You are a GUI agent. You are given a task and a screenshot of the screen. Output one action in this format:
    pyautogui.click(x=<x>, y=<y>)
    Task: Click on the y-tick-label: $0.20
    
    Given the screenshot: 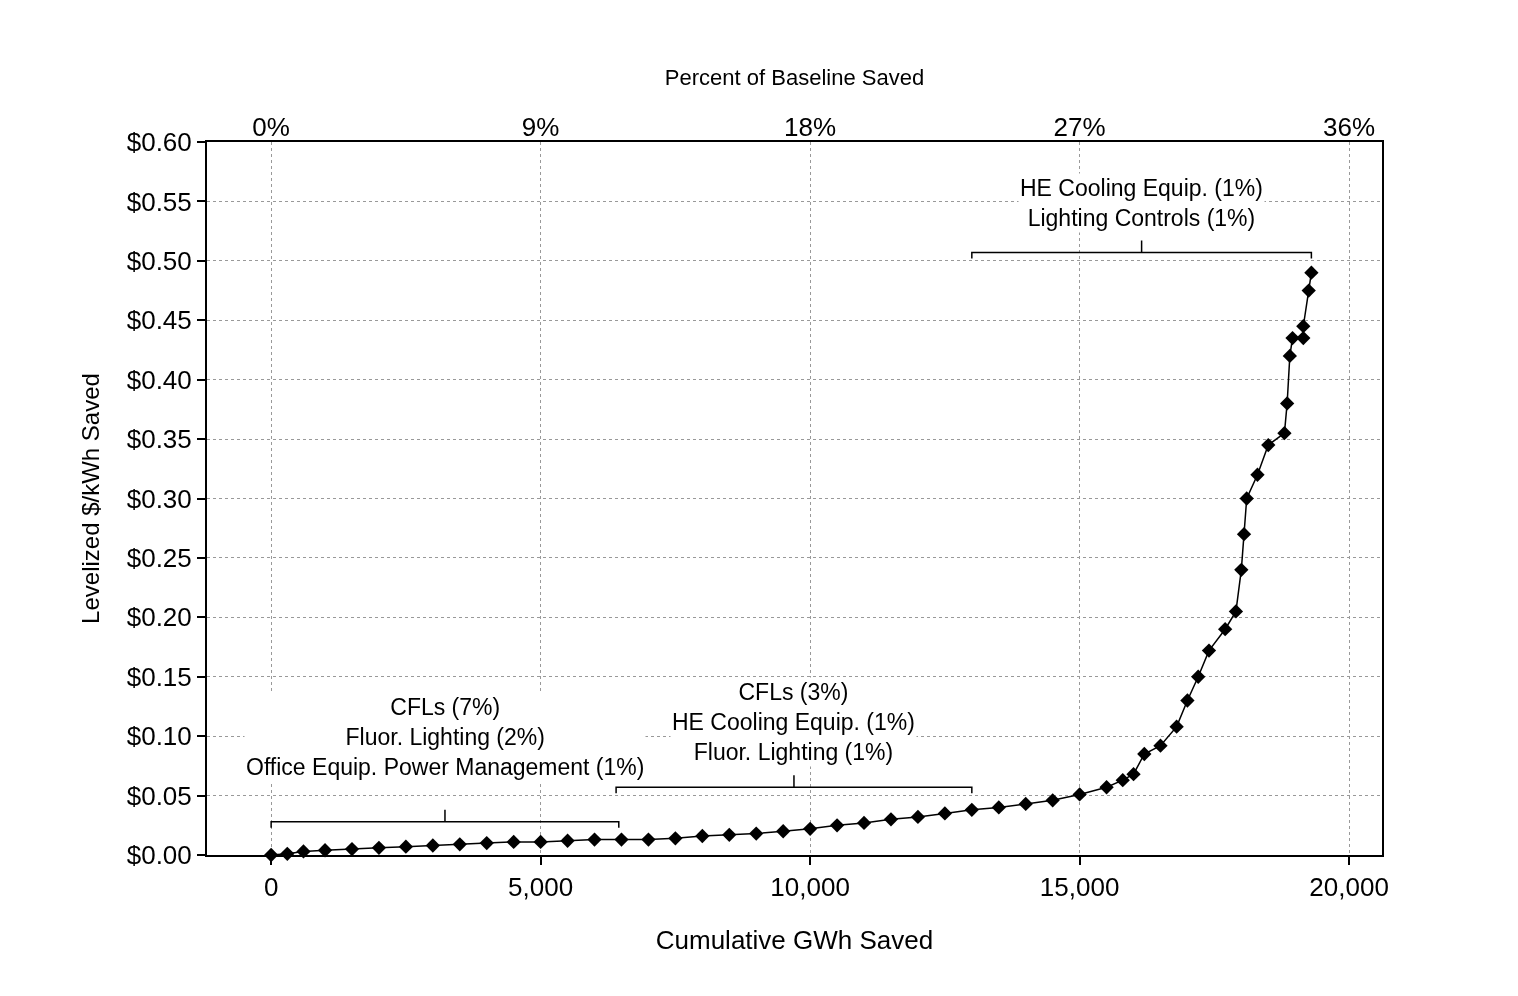 What is the action you would take?
    pyautogui.click(x=159, y=617)
    